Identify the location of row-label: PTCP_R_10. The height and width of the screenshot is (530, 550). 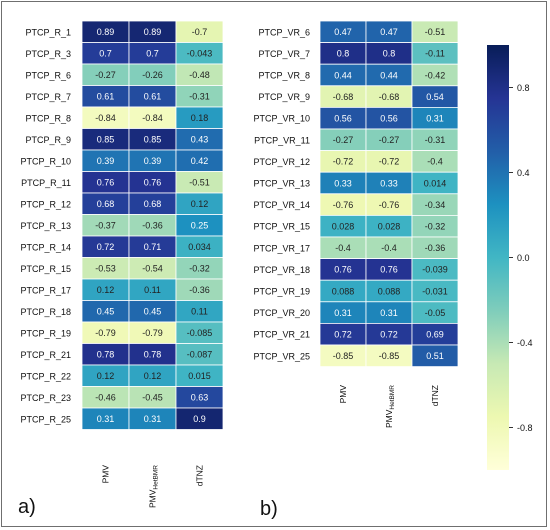
(45, 161).